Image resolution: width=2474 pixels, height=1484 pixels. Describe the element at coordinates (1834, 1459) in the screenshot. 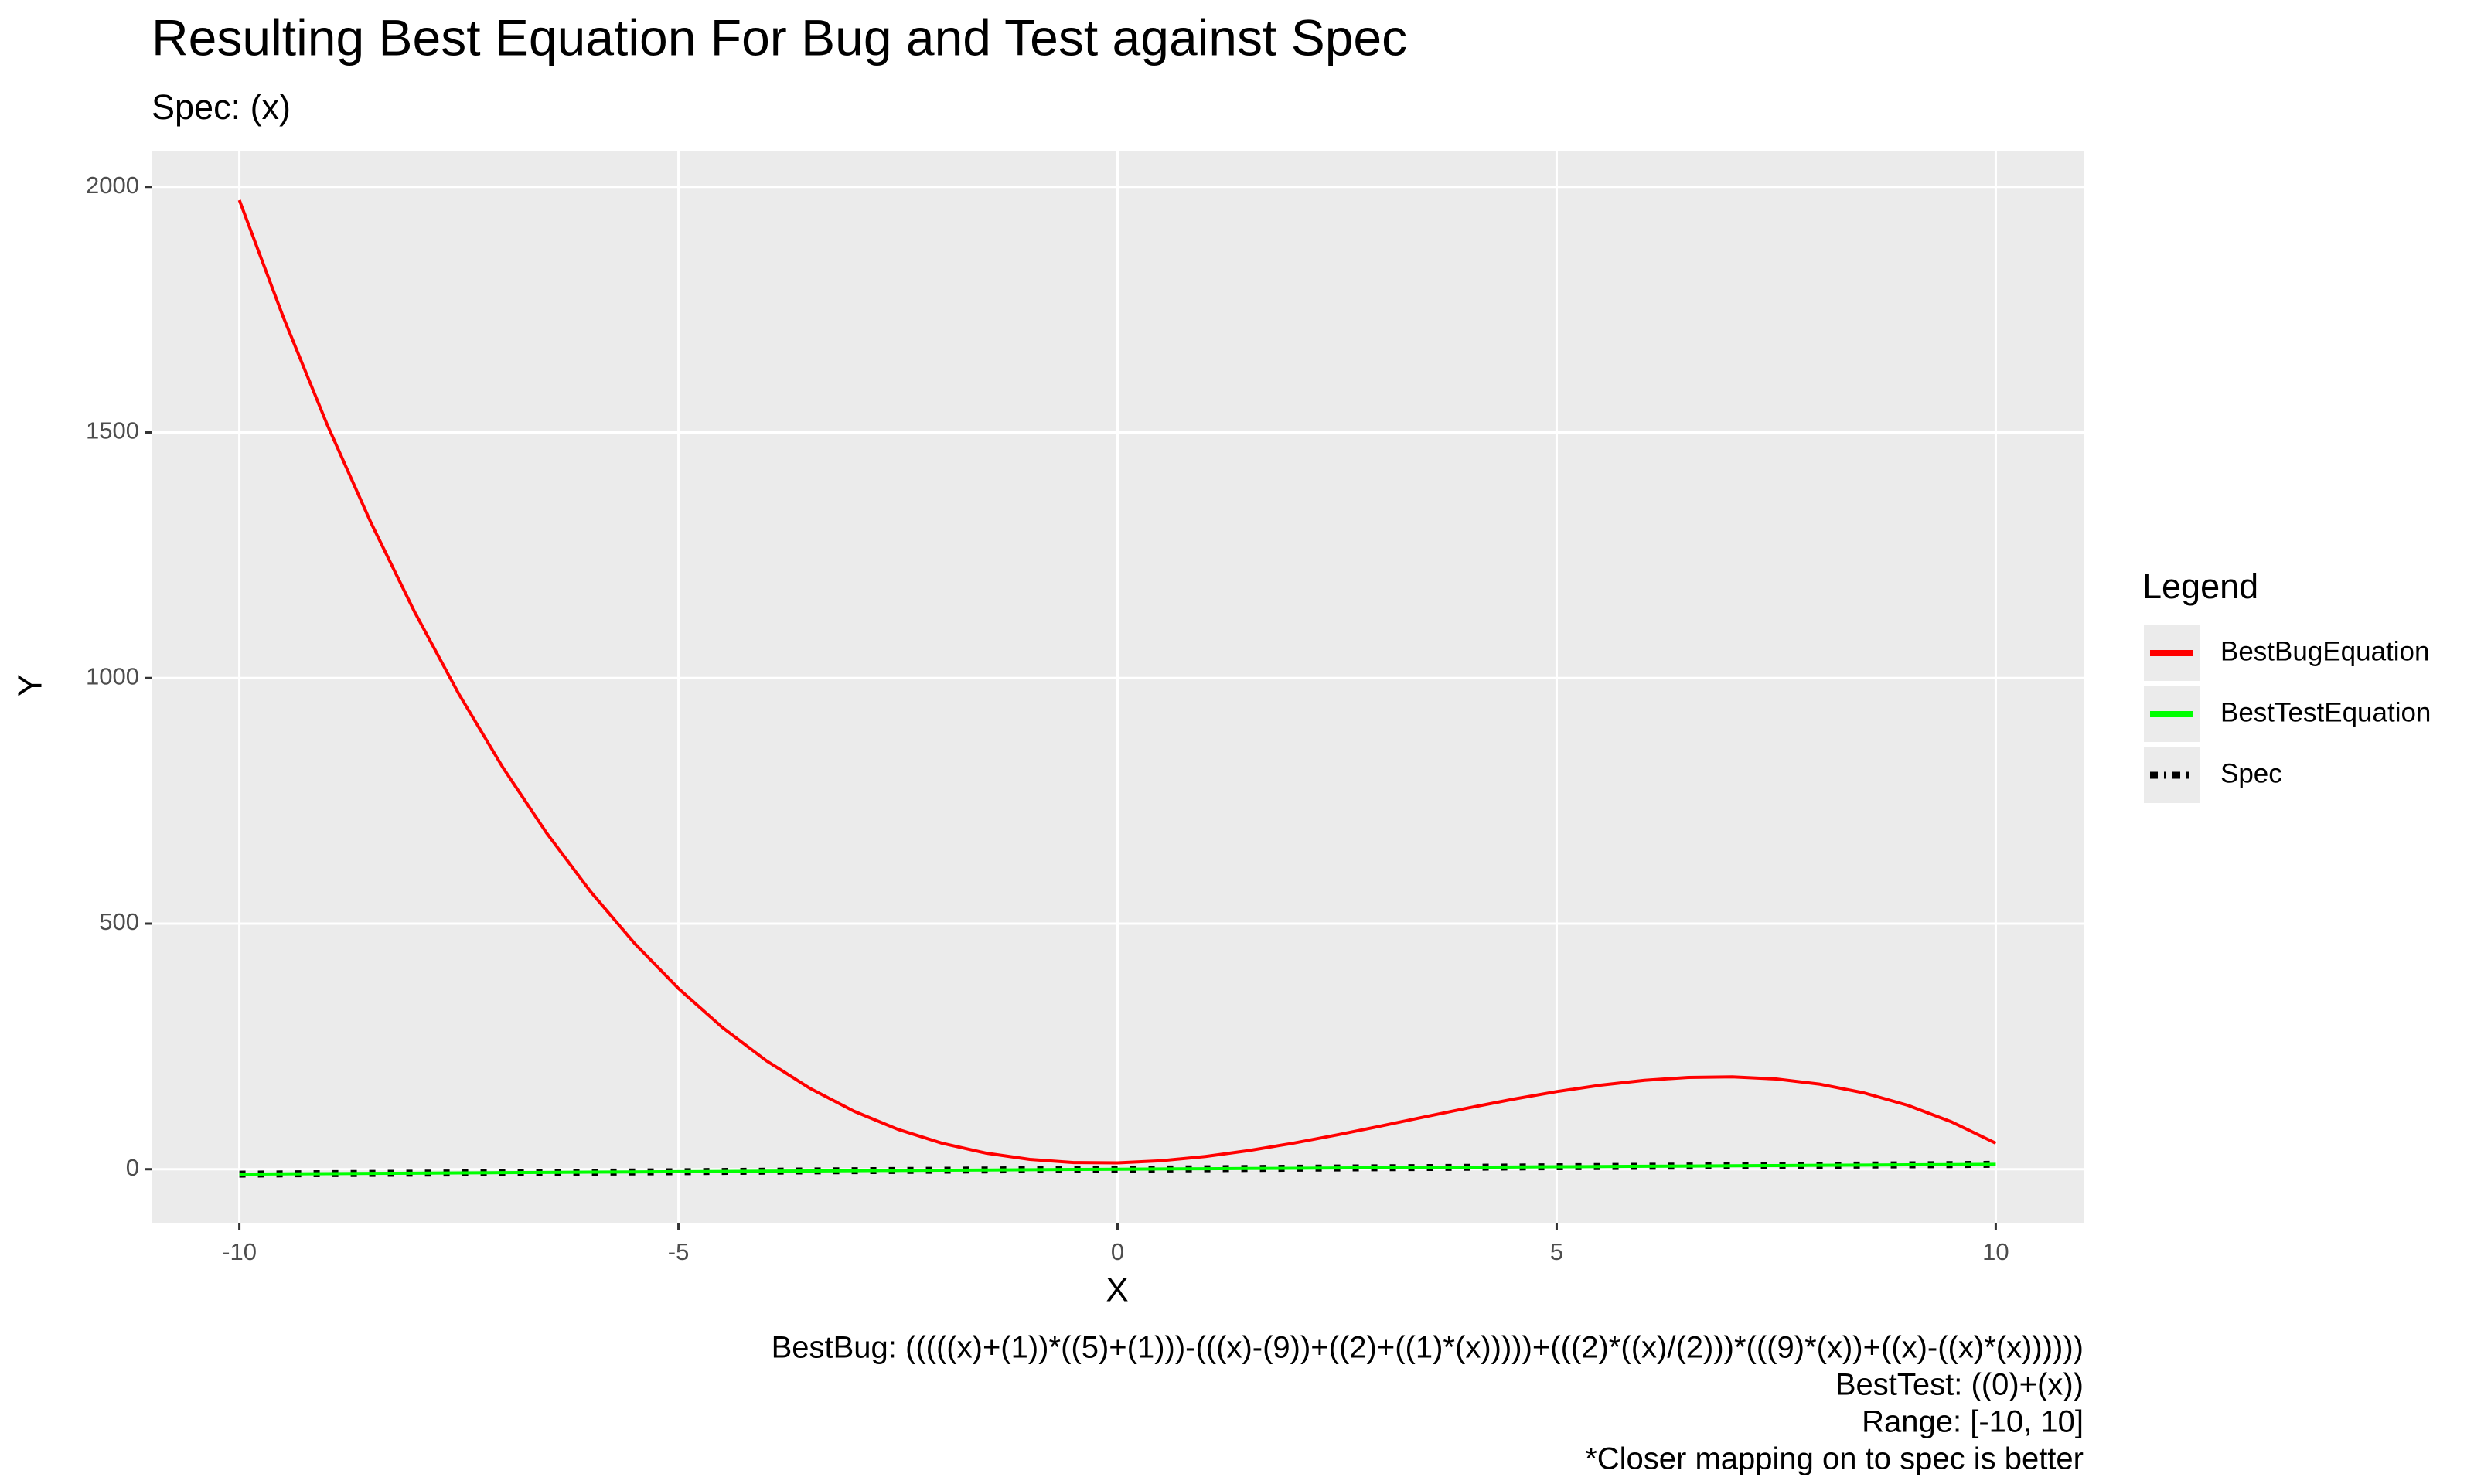

I see `caption-line: *Closer mapping on to spec is better` at that location.